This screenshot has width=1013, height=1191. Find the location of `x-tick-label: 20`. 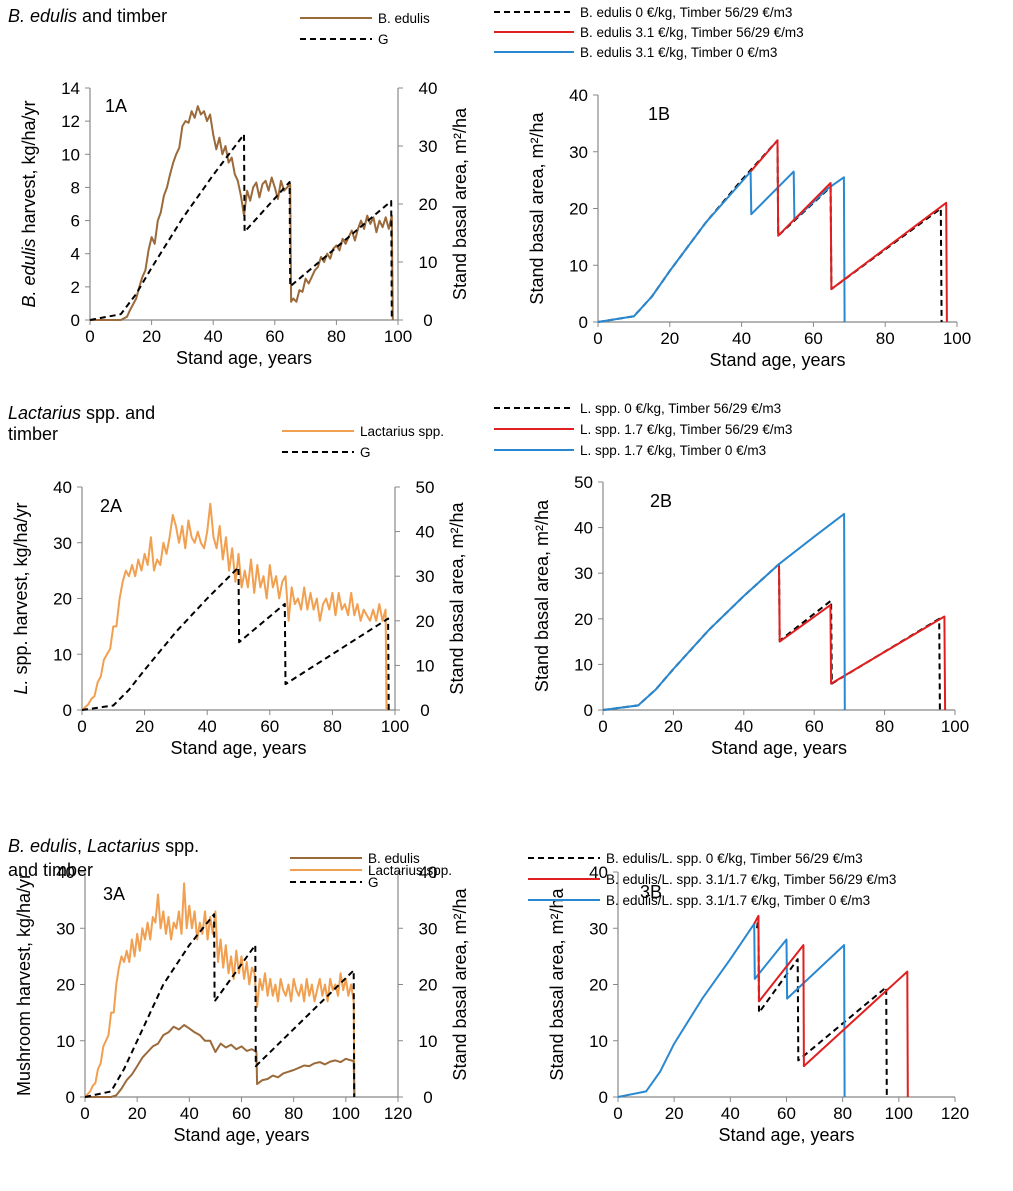

x-tick-label: 20 is located at coordinates (673, 726).